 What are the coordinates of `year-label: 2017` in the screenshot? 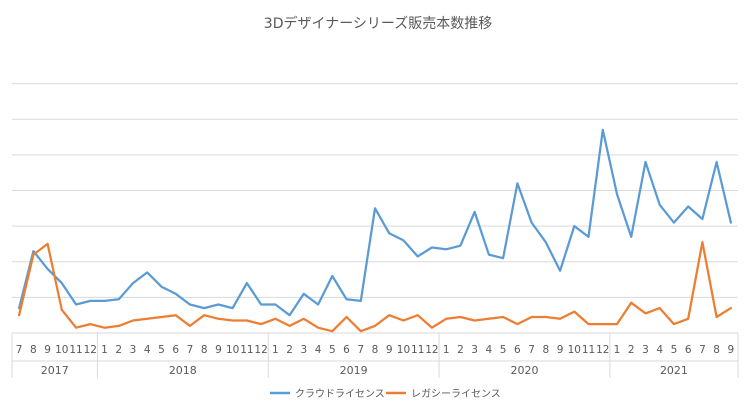 It's located at (55, 370).